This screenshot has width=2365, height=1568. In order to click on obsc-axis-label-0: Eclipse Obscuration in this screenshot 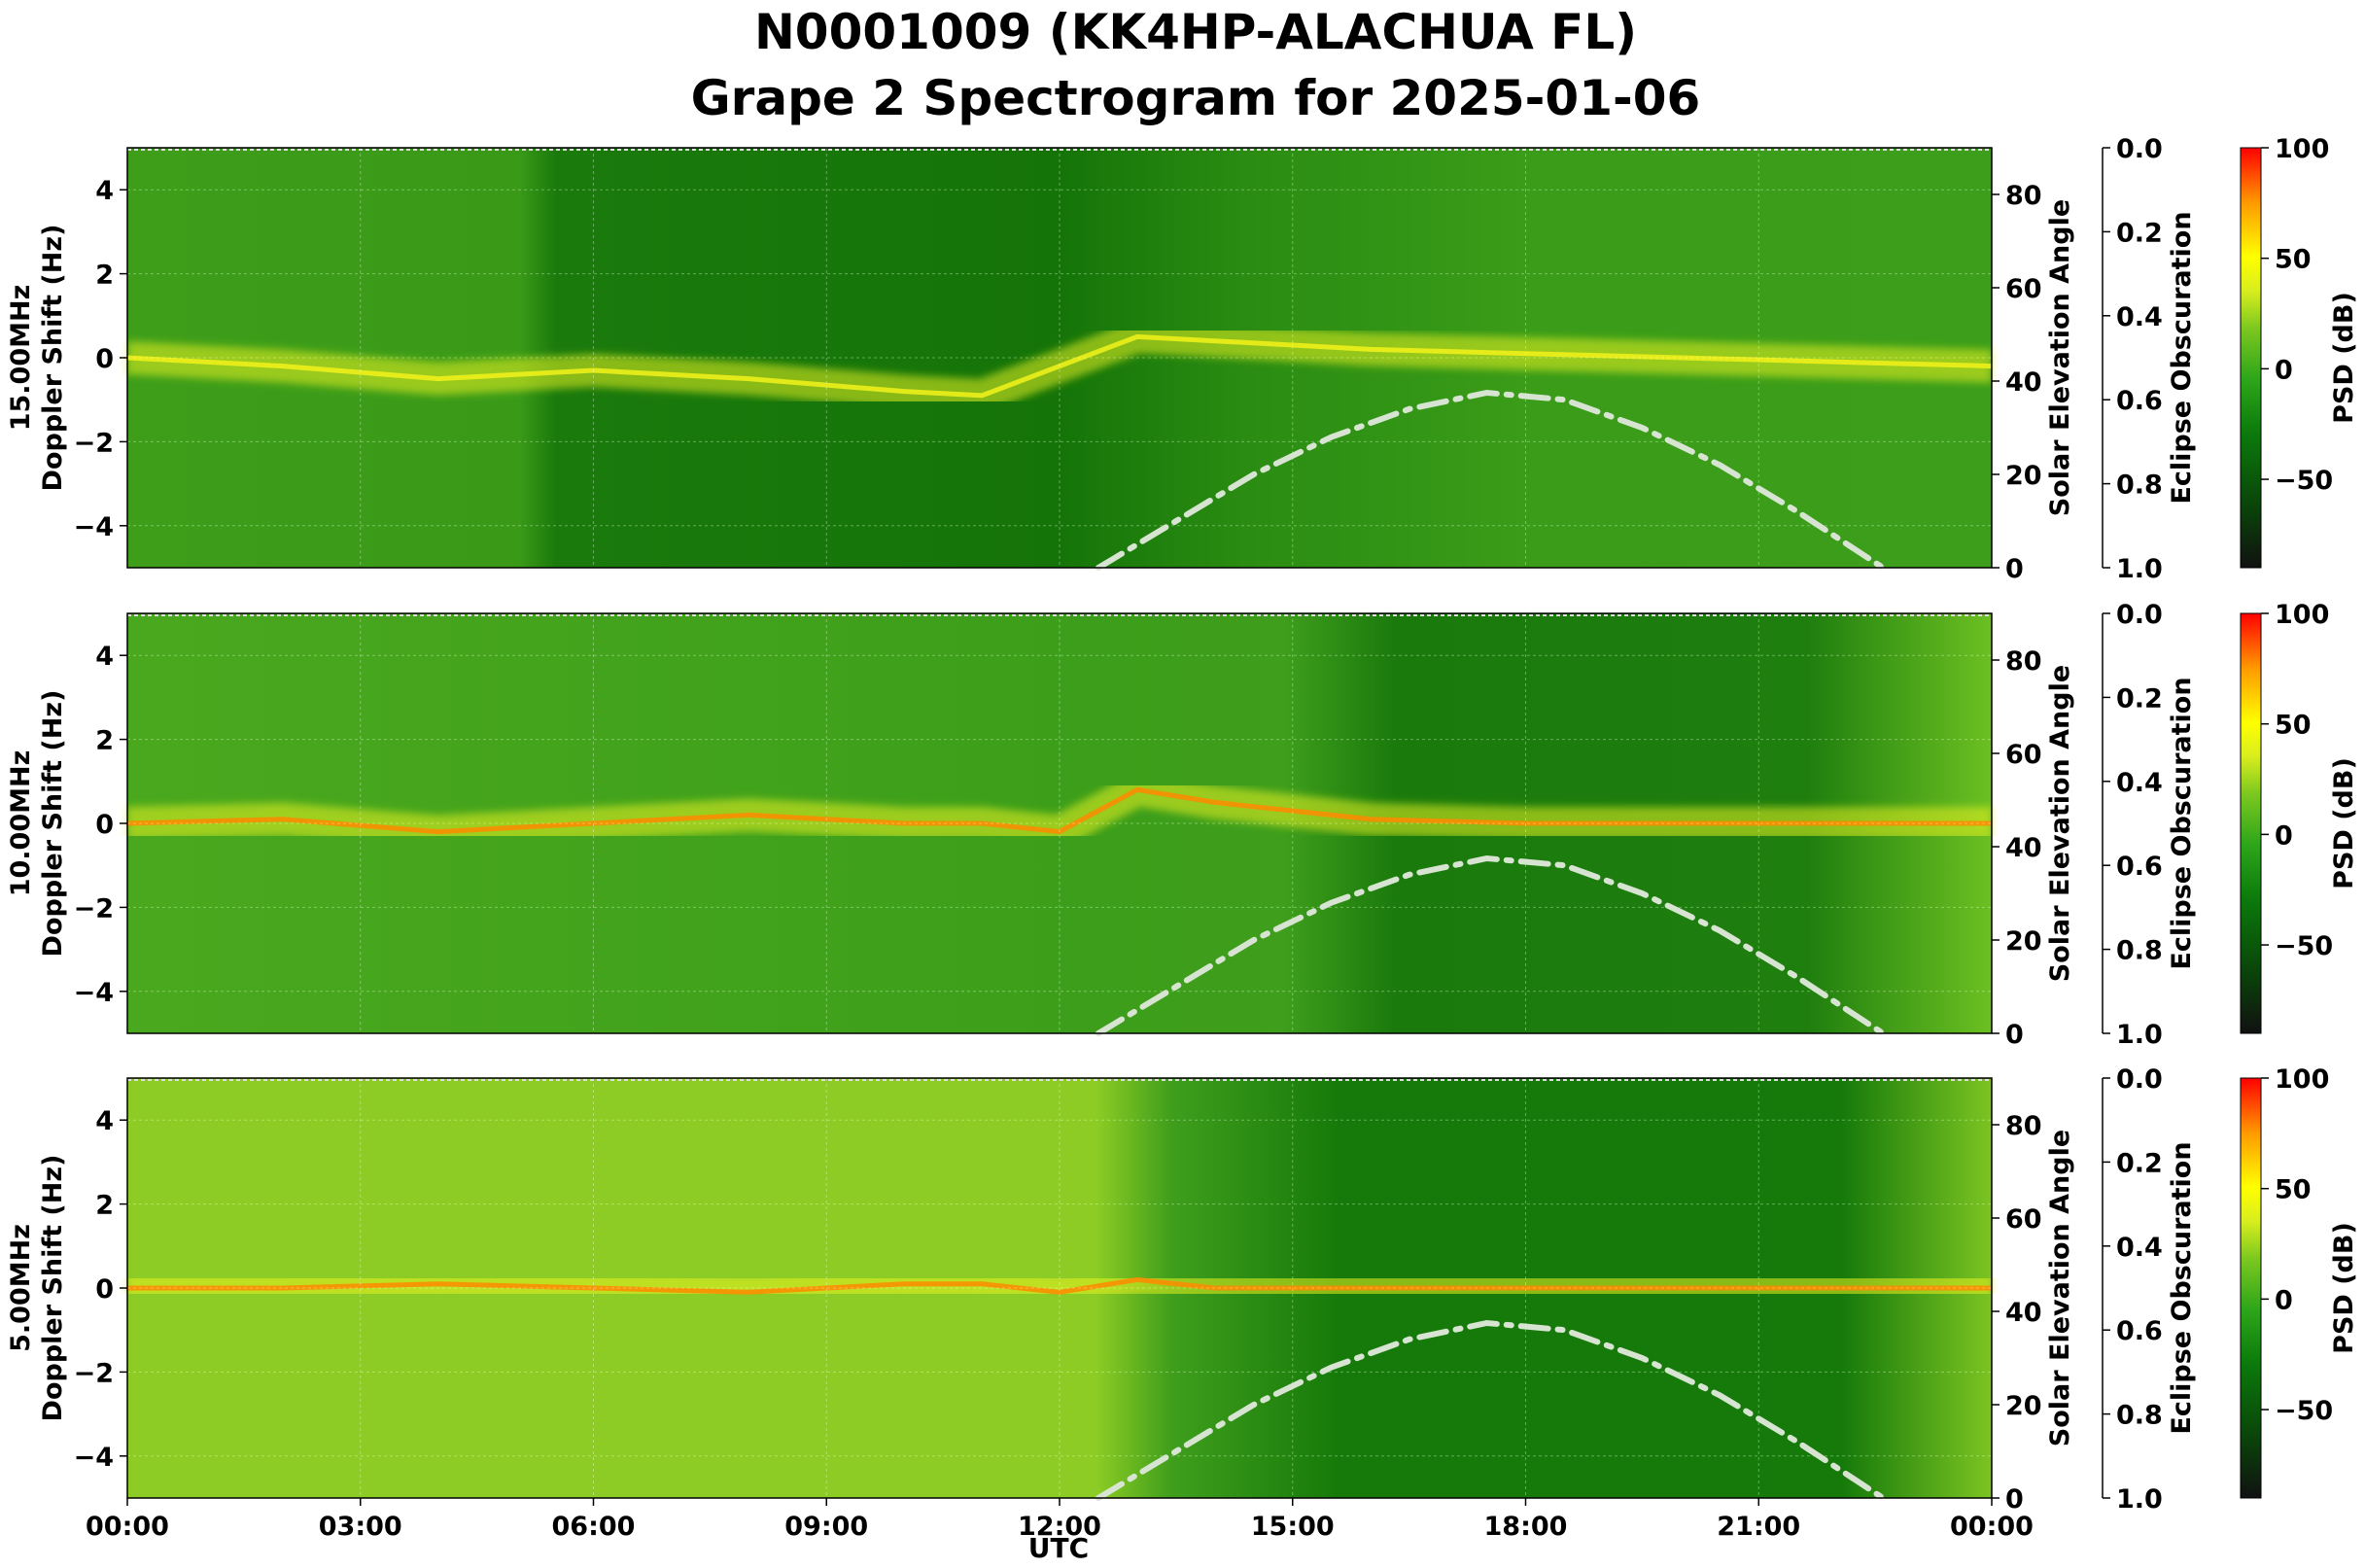, I will do `click(2182, 357)`.